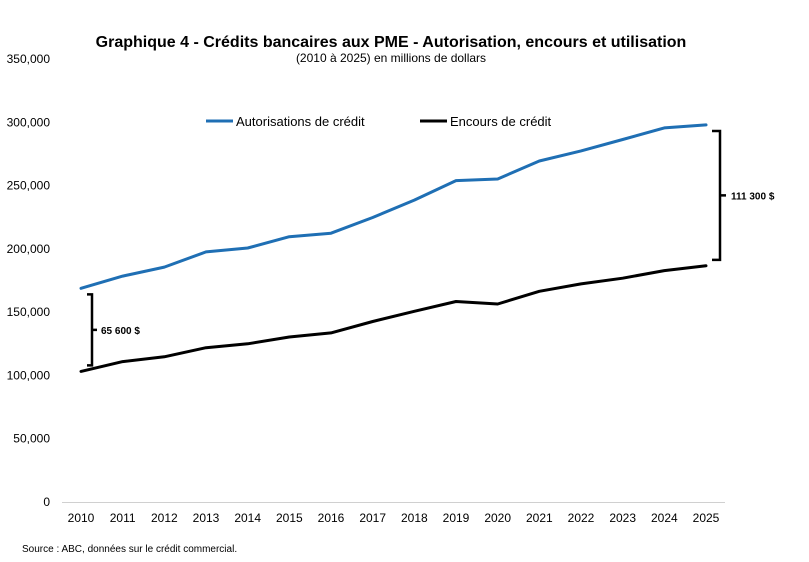 The height and width of the screenshot is (562, 809). What do you see at coordinates (206, 518) in the screenshot?
I see `x-tick-label: 2013` at bounding box center [206, 518].